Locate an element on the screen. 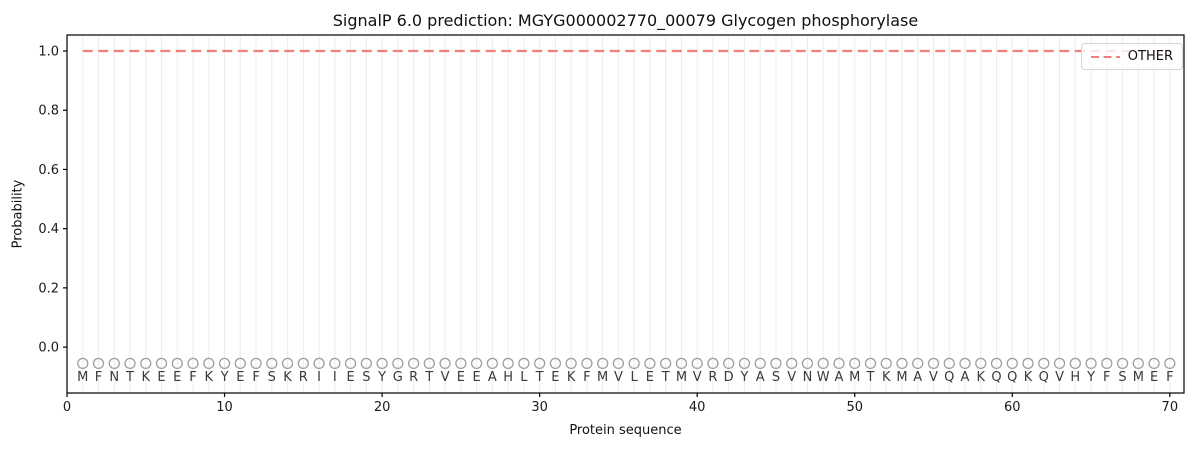  residue-letter: D is located at coordinates (729, 377).